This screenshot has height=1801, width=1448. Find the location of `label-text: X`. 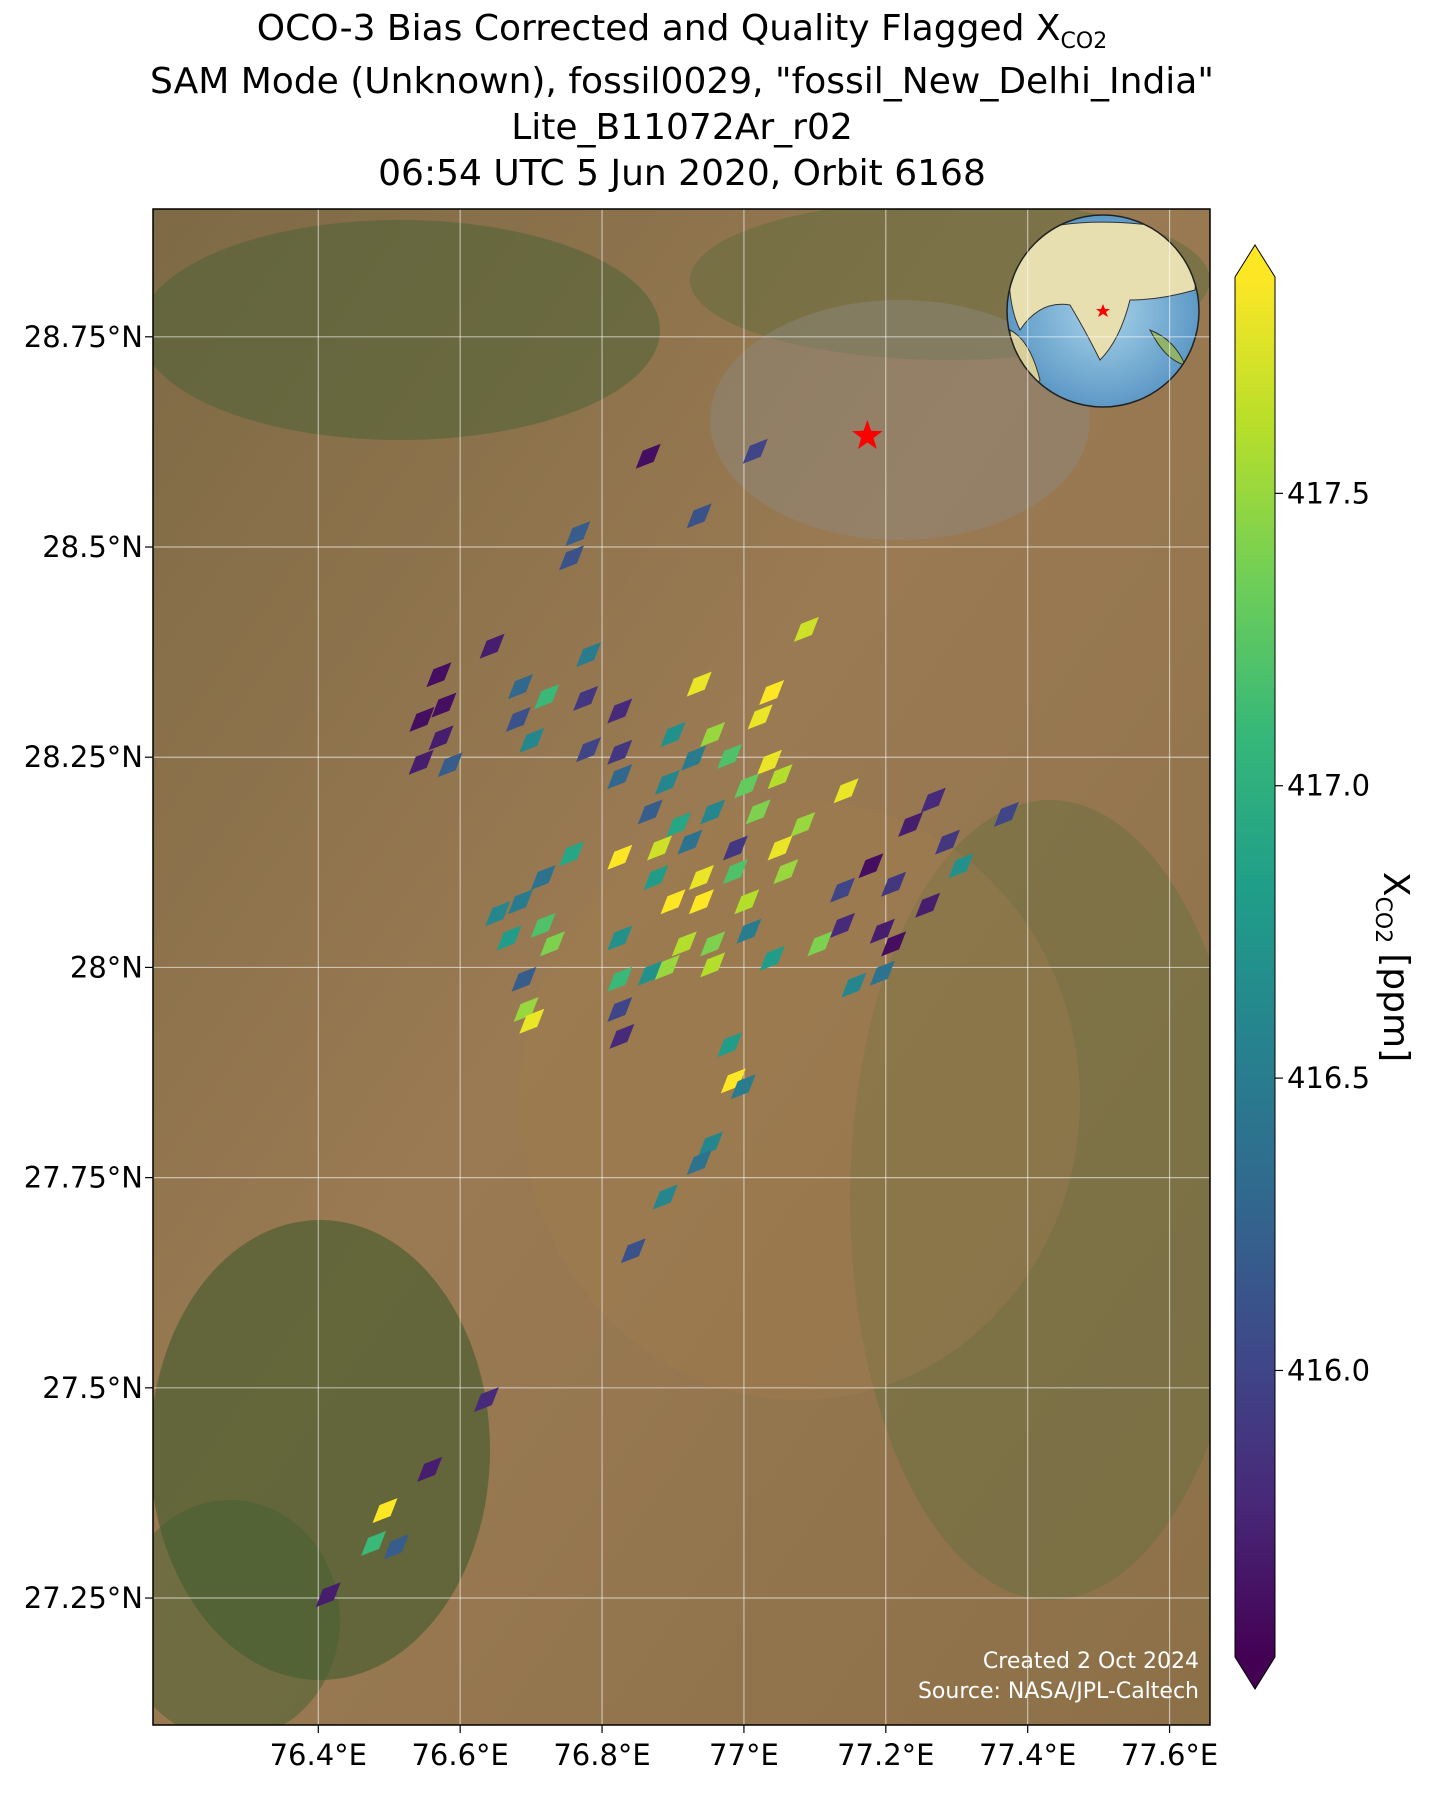

label-text: X is located at coordinates (1395, 884).